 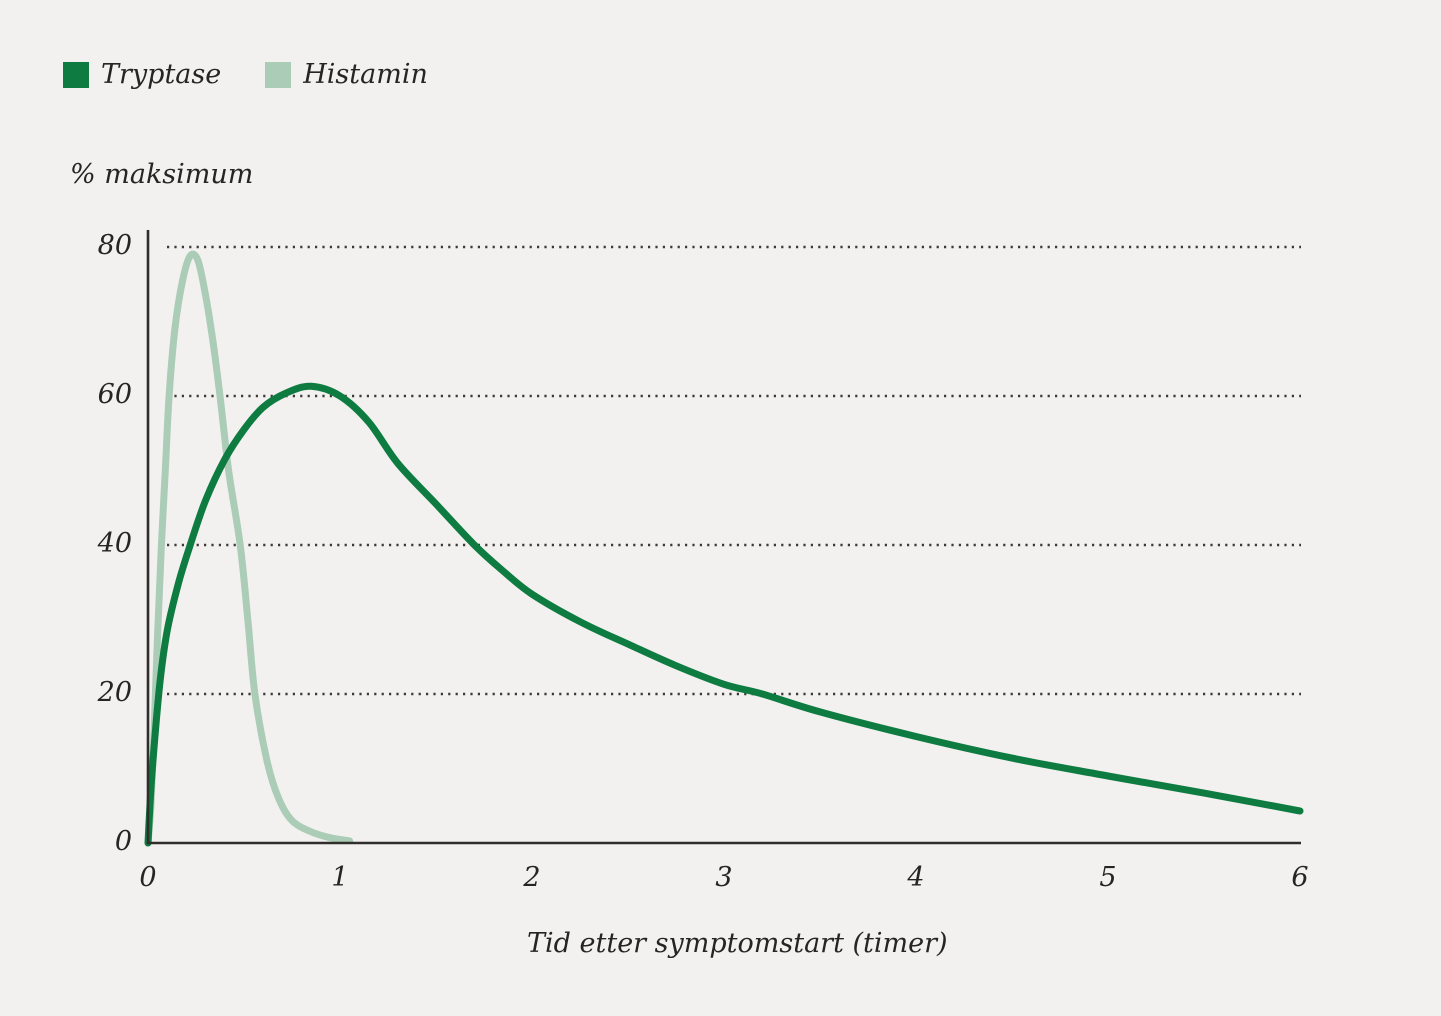 What do you see at coordinates (737, 943) in the screenshot?
I see `x-axis-title: Tid etter symptomstart (timer)` at bounding box center [737, 943].